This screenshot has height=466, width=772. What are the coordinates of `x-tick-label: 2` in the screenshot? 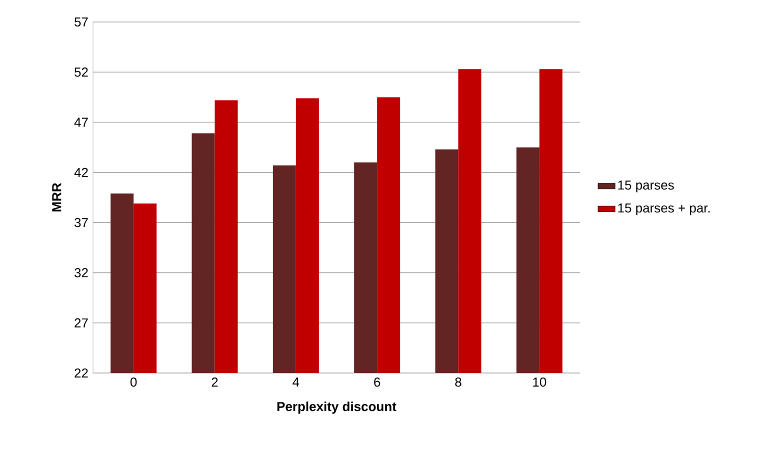 It's located at (215, 382).